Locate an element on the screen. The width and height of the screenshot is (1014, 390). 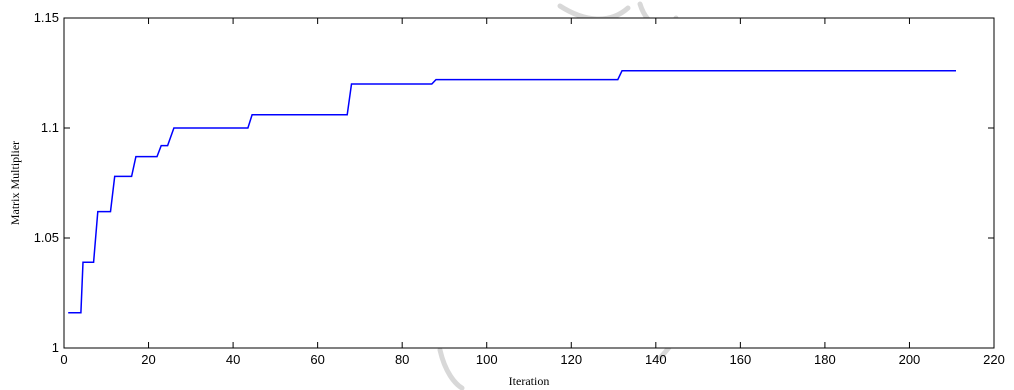
x-tick-label: 20 is located at coordinates (148, 359).